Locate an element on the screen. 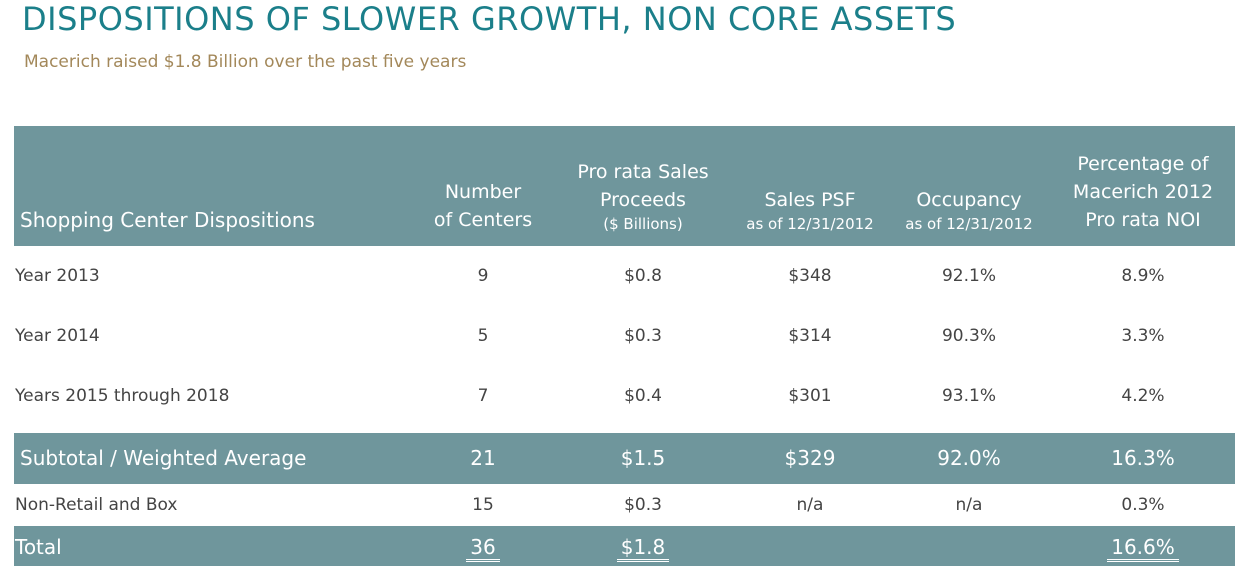  row-psf: $348 is located at coordinates (810, 276).